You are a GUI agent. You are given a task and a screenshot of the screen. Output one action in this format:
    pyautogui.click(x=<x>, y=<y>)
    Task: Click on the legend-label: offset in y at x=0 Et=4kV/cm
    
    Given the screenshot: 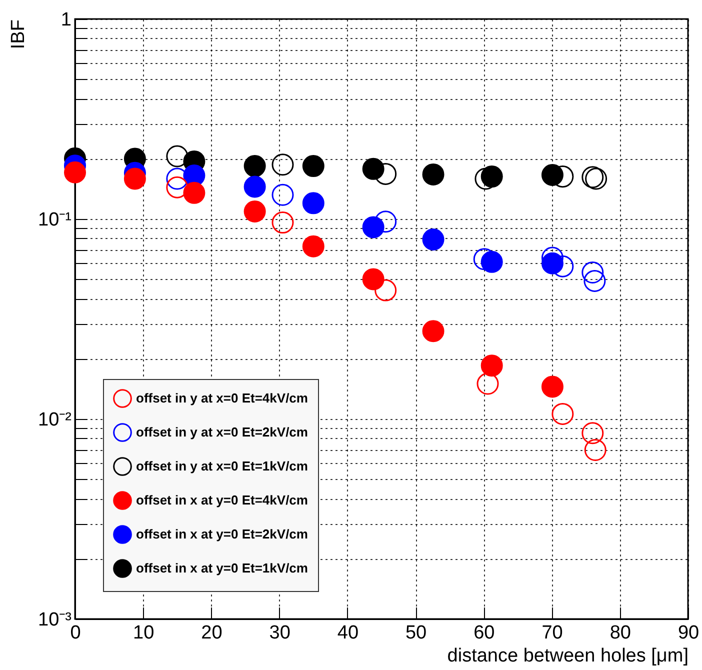 What is the action you would take?
    pyautogui.click(x=222, y=398)
    